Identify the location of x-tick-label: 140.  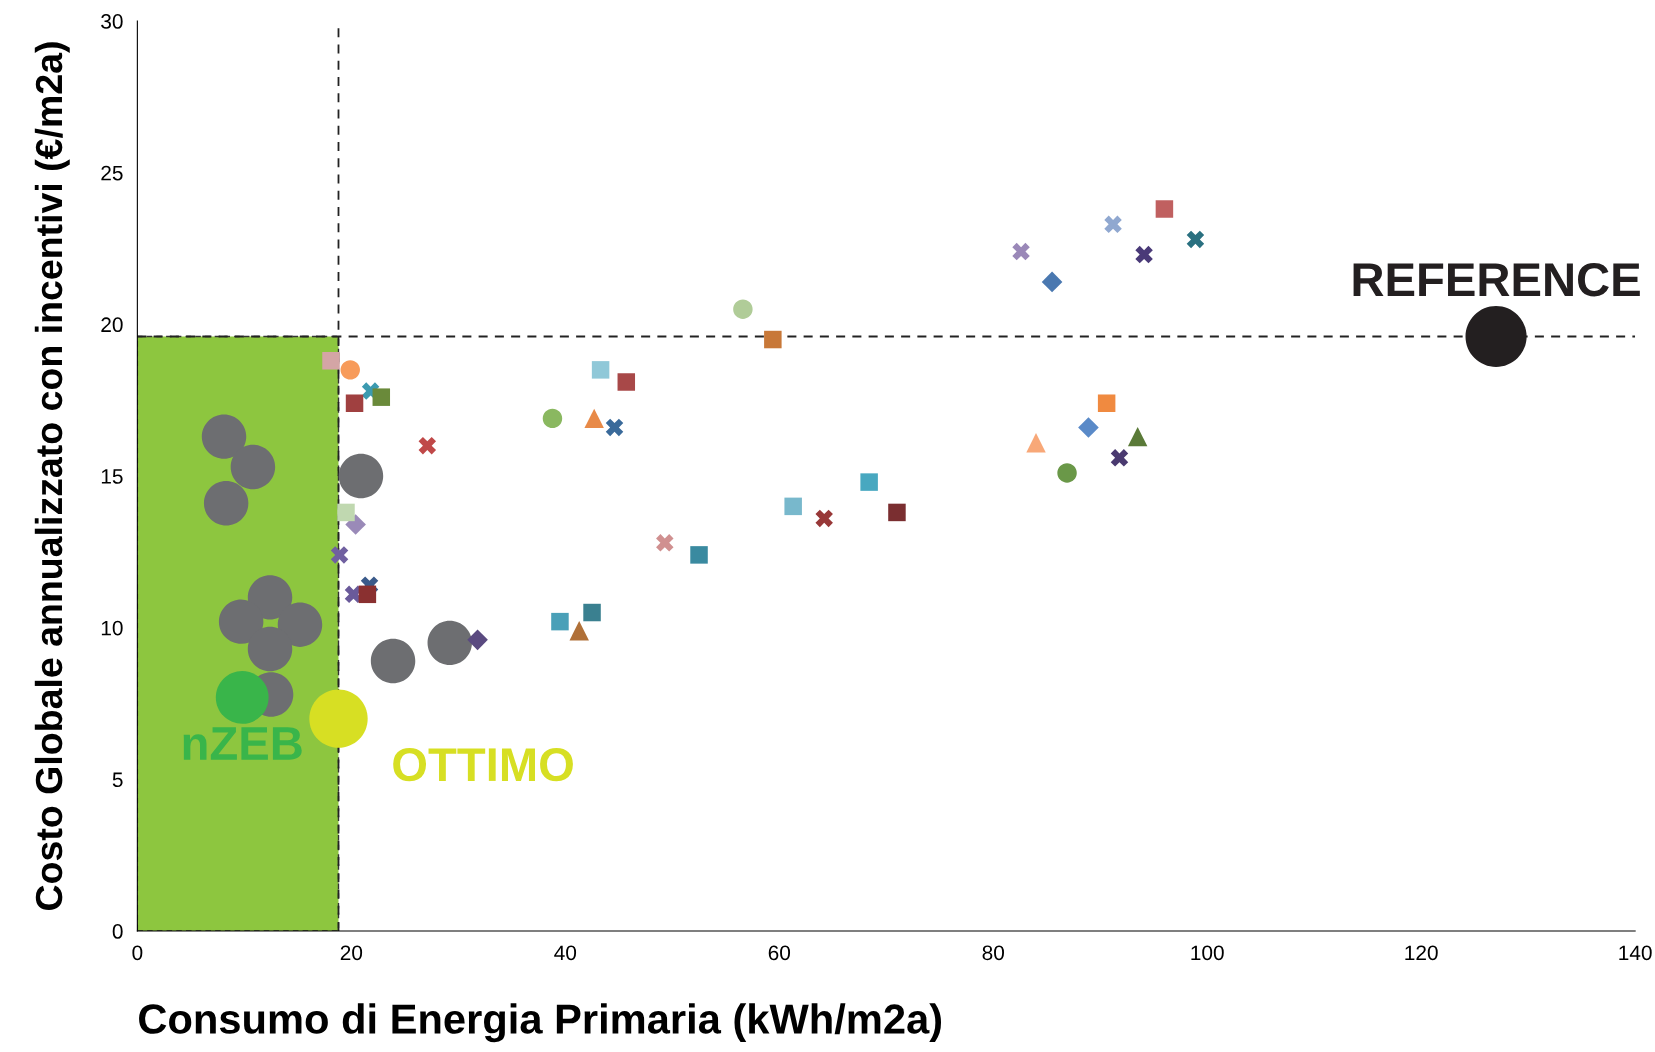
(1635, 953).